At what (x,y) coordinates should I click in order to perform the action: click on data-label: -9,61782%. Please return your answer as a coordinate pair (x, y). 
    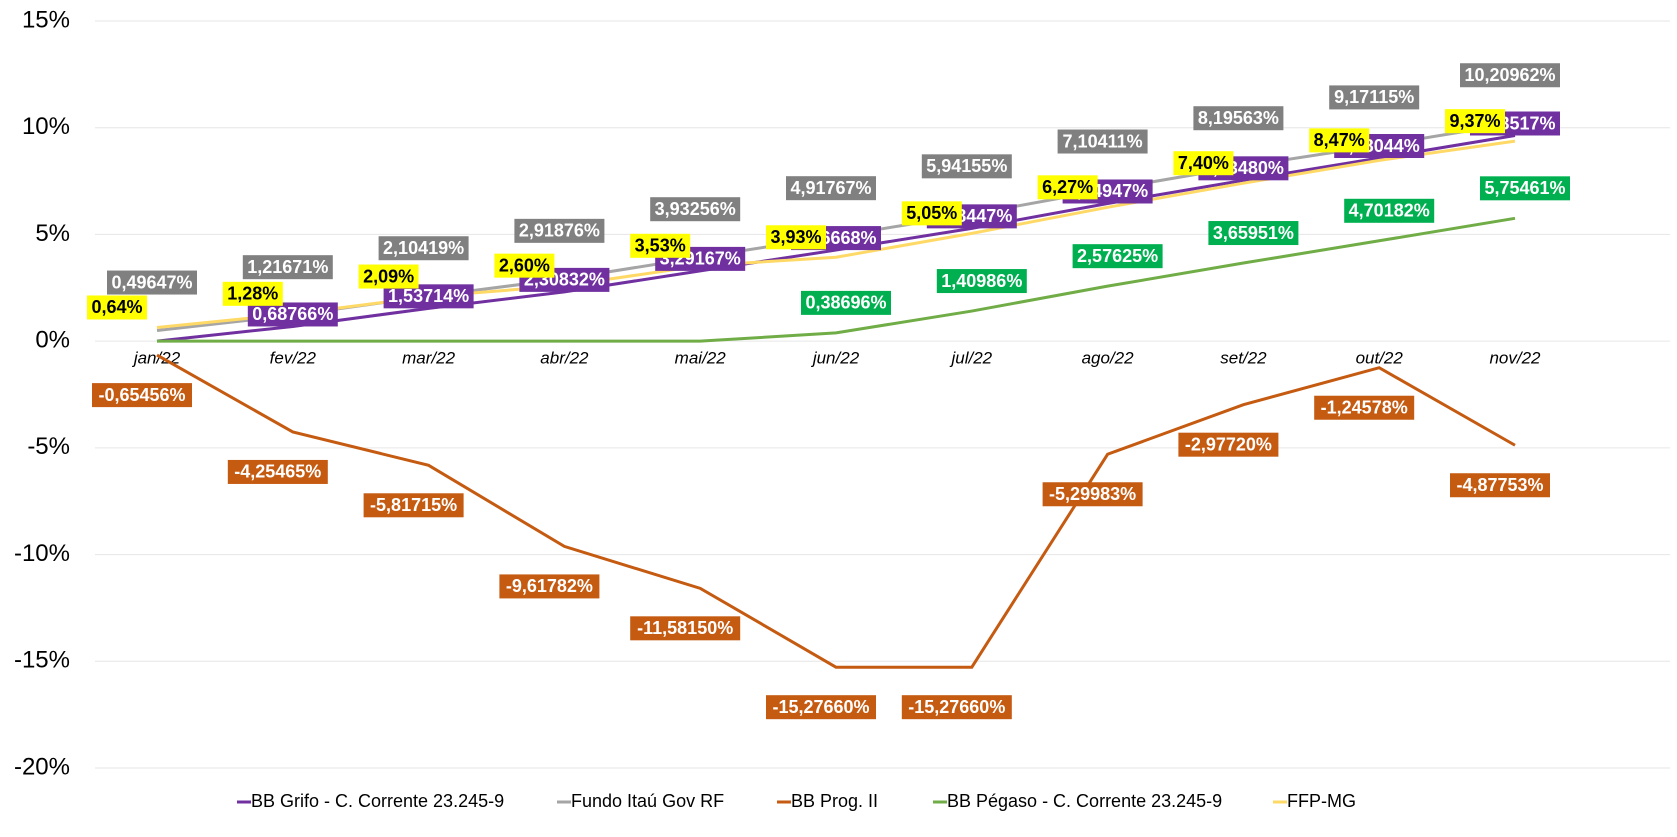
    Looking at the image, I should click on (549, 586).